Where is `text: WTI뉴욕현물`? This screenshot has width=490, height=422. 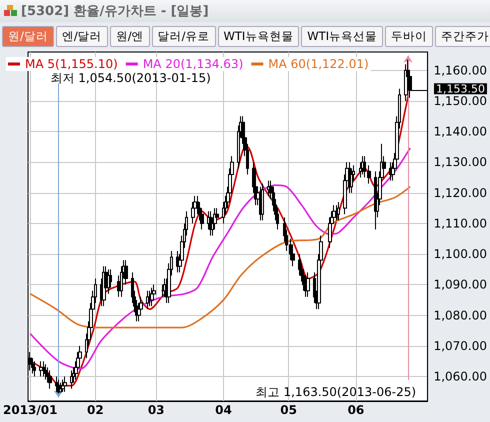
text: WTI뉴욕현물 is located at coordinates (259, 36).